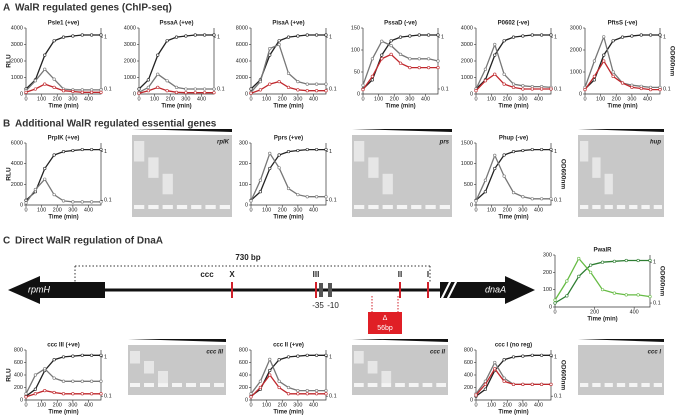  I want to click on y-tick-label: 2000, so click(242, 78).